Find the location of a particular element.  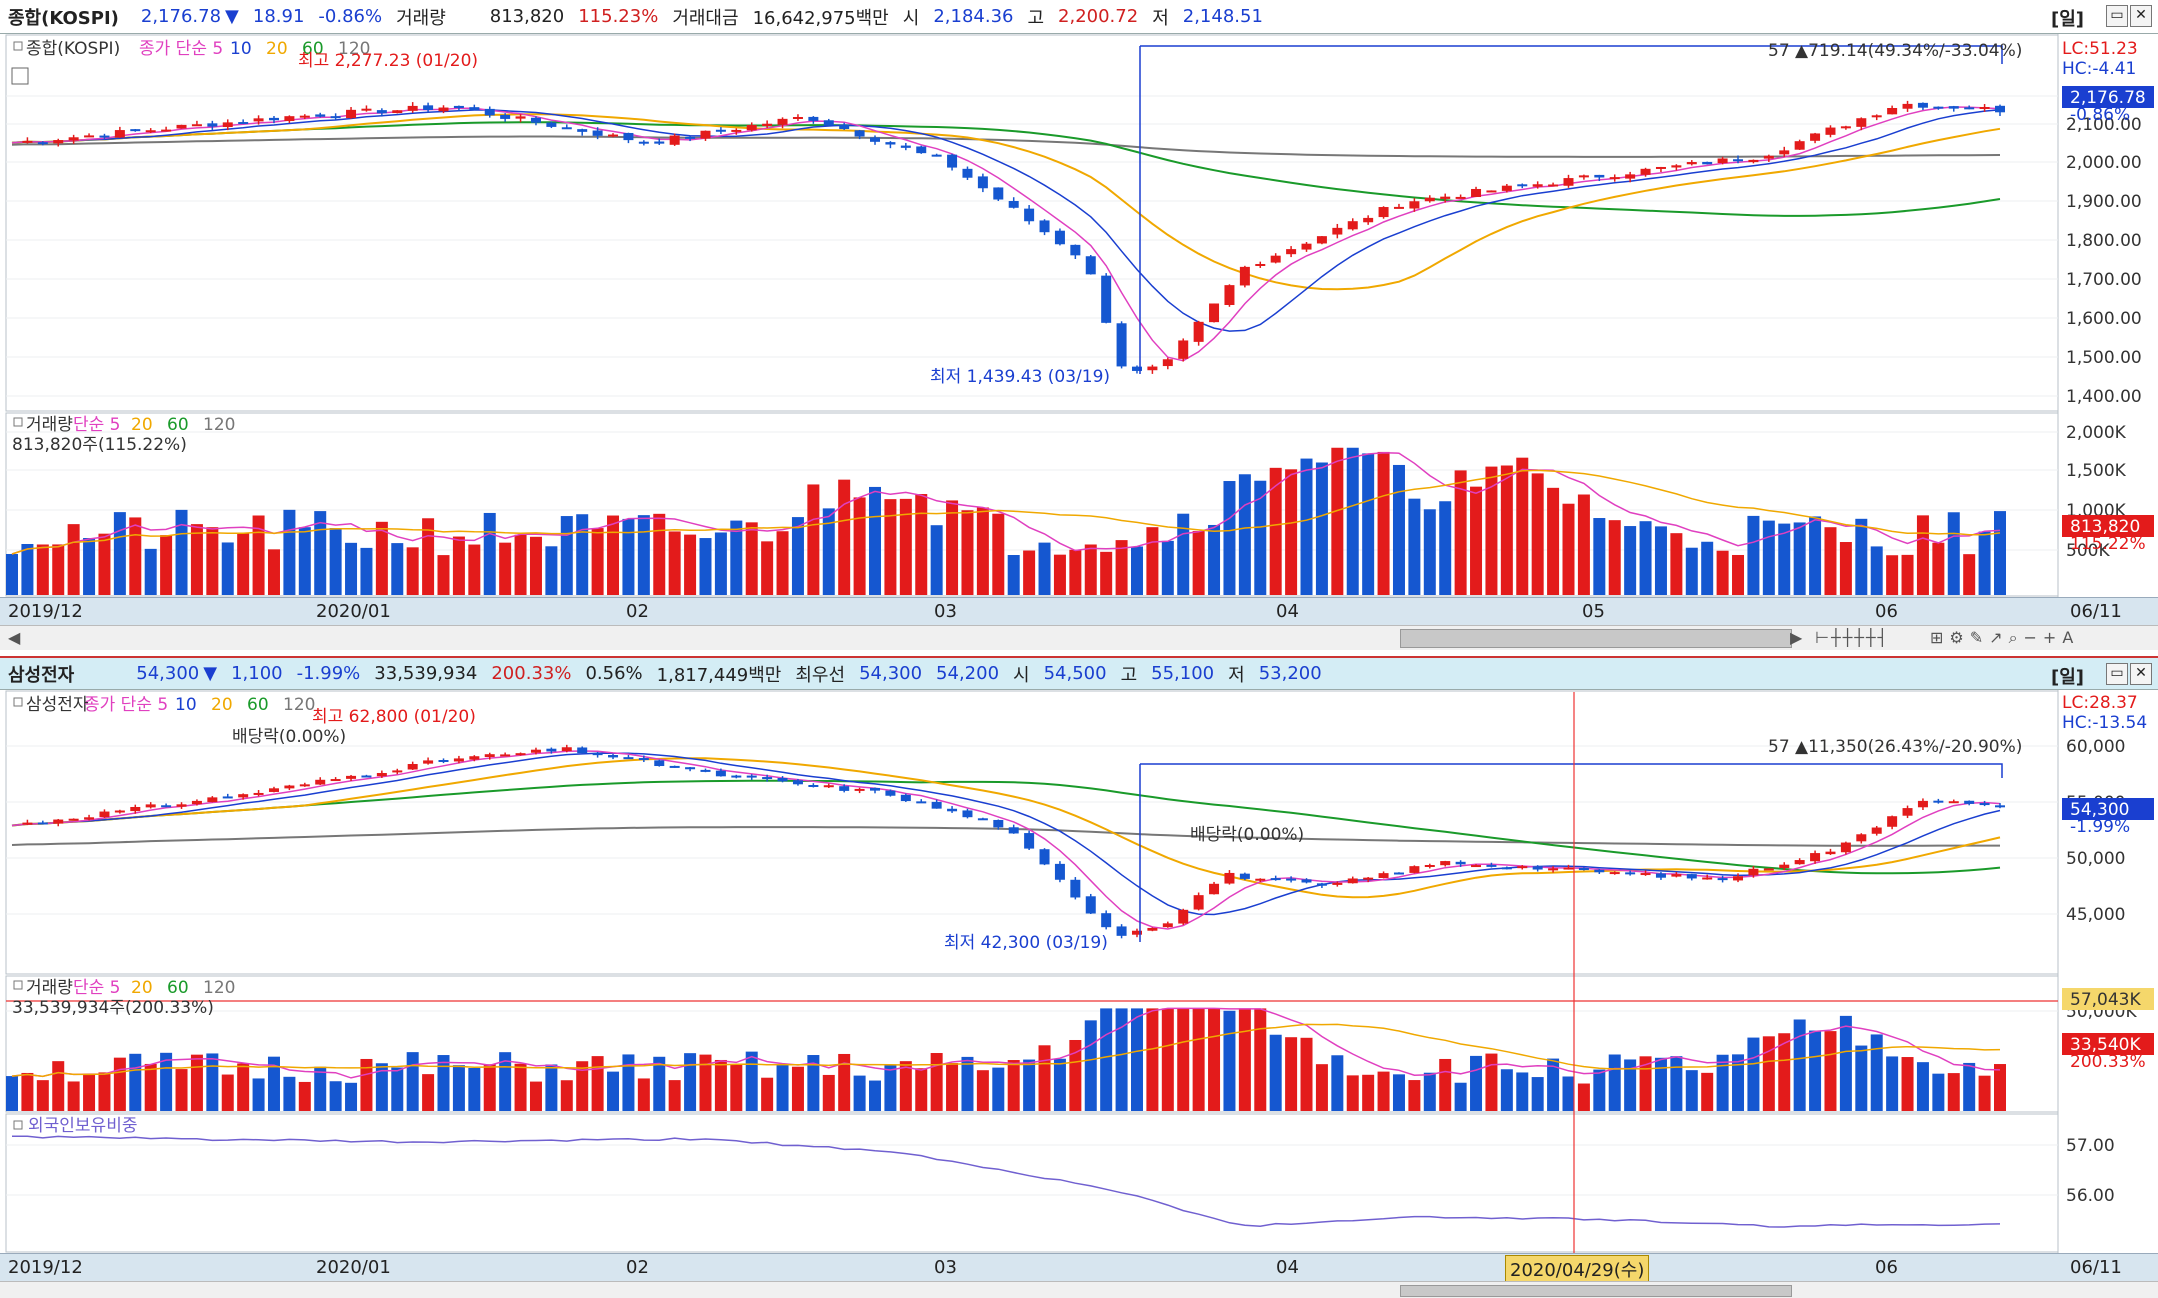

bottom-range-bracket is located at coordinates (1571, 770).